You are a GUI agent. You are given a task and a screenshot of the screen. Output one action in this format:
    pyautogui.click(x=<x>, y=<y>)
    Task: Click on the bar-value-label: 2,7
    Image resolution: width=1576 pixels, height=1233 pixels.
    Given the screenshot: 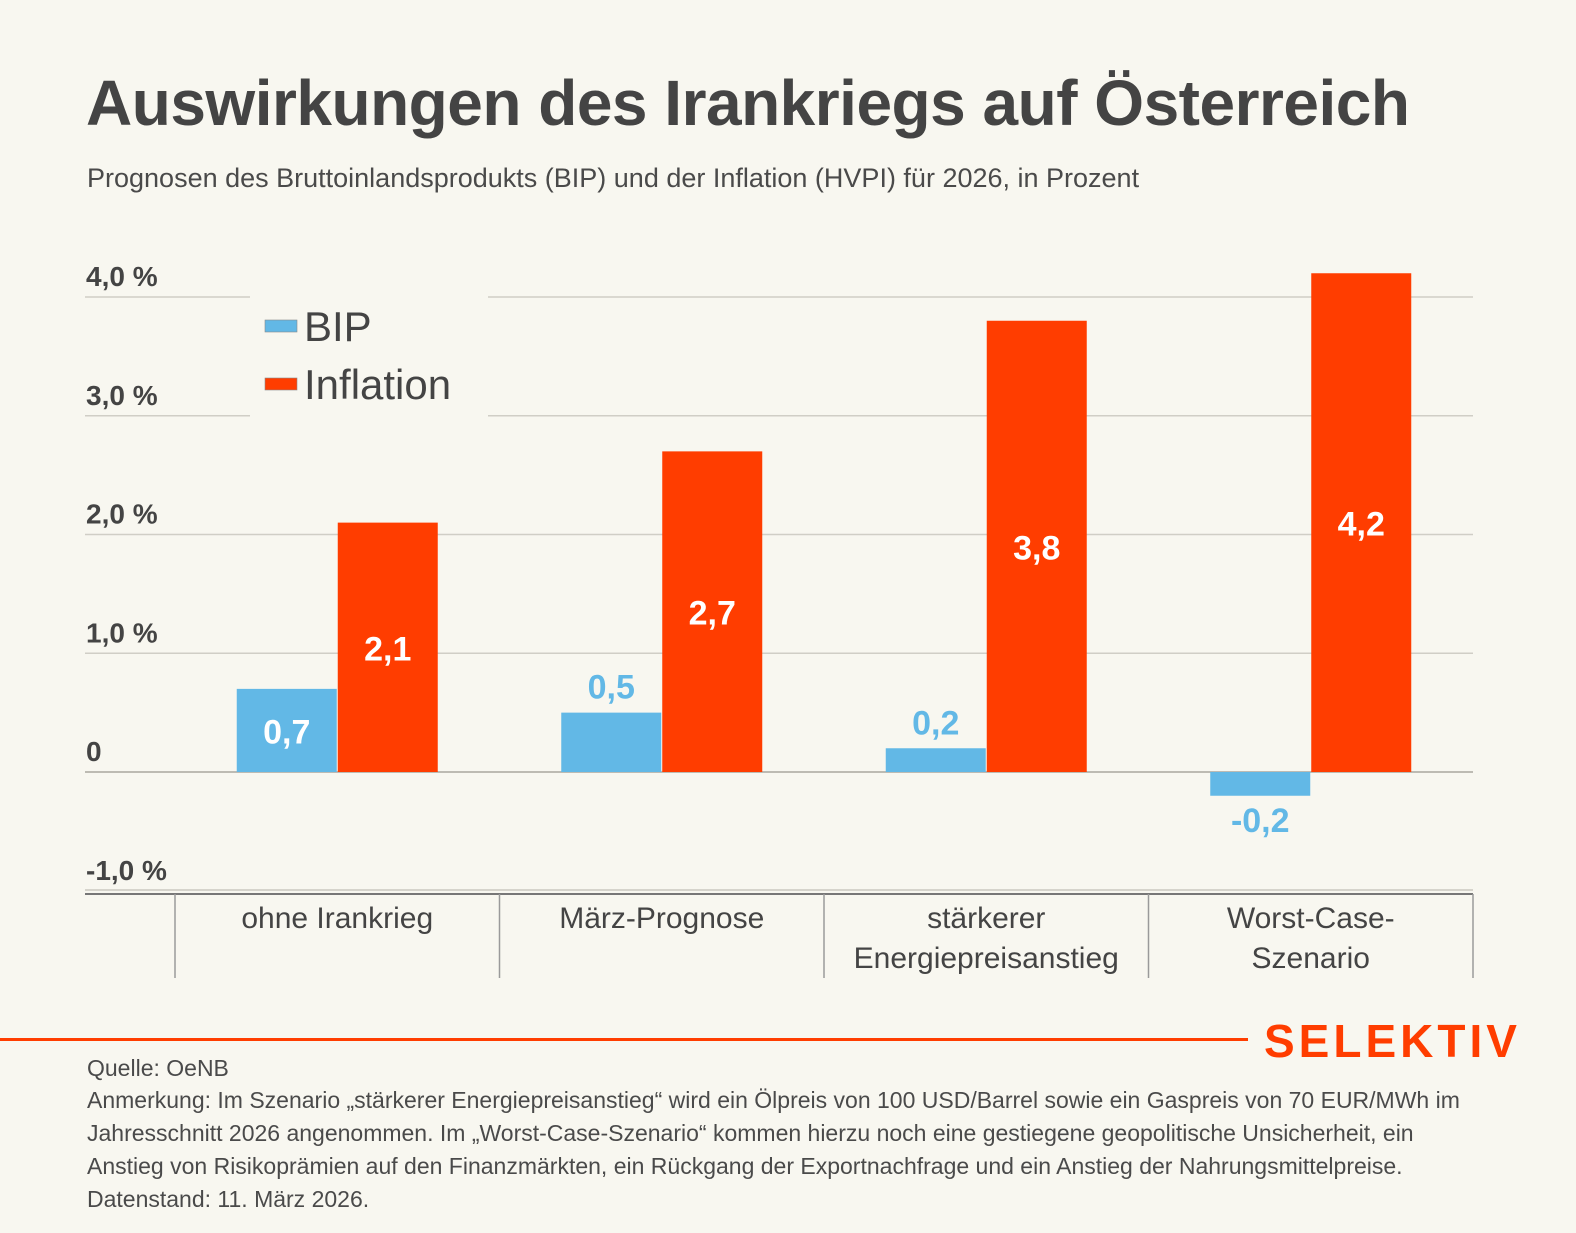 What is the action you would take?
    pyautogui.click(x=712, y=614)
    